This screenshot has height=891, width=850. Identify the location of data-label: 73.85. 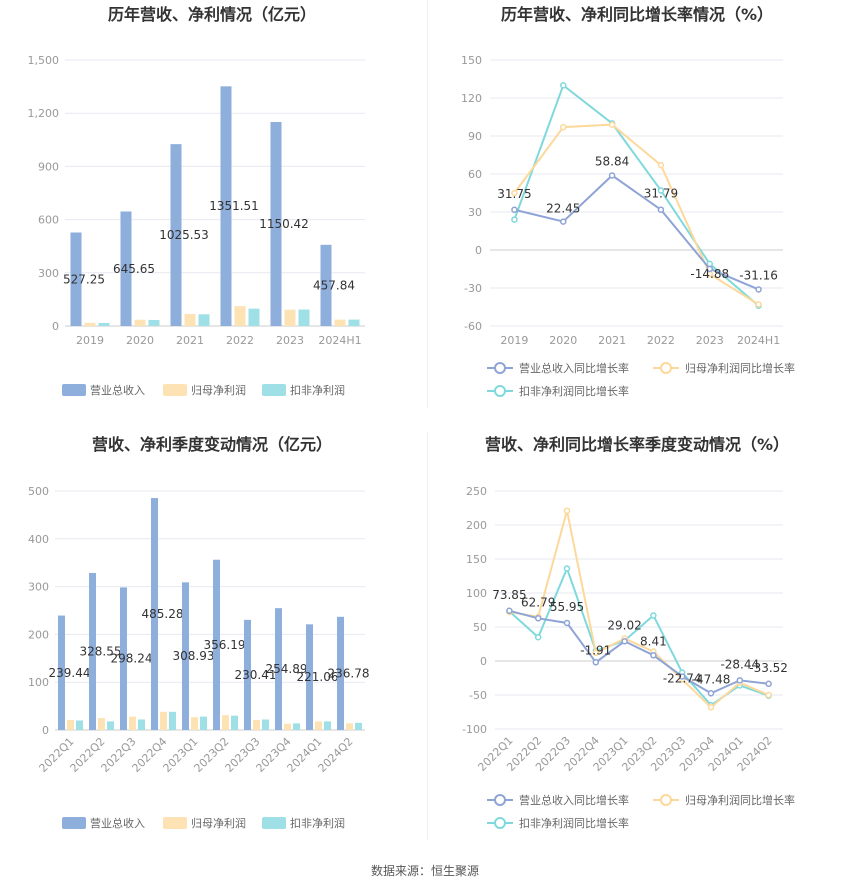
(509, 595).